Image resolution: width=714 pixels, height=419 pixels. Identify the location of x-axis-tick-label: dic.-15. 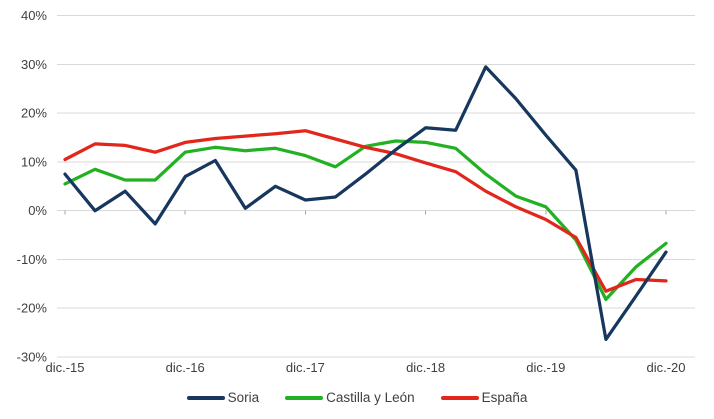
(64, 367).